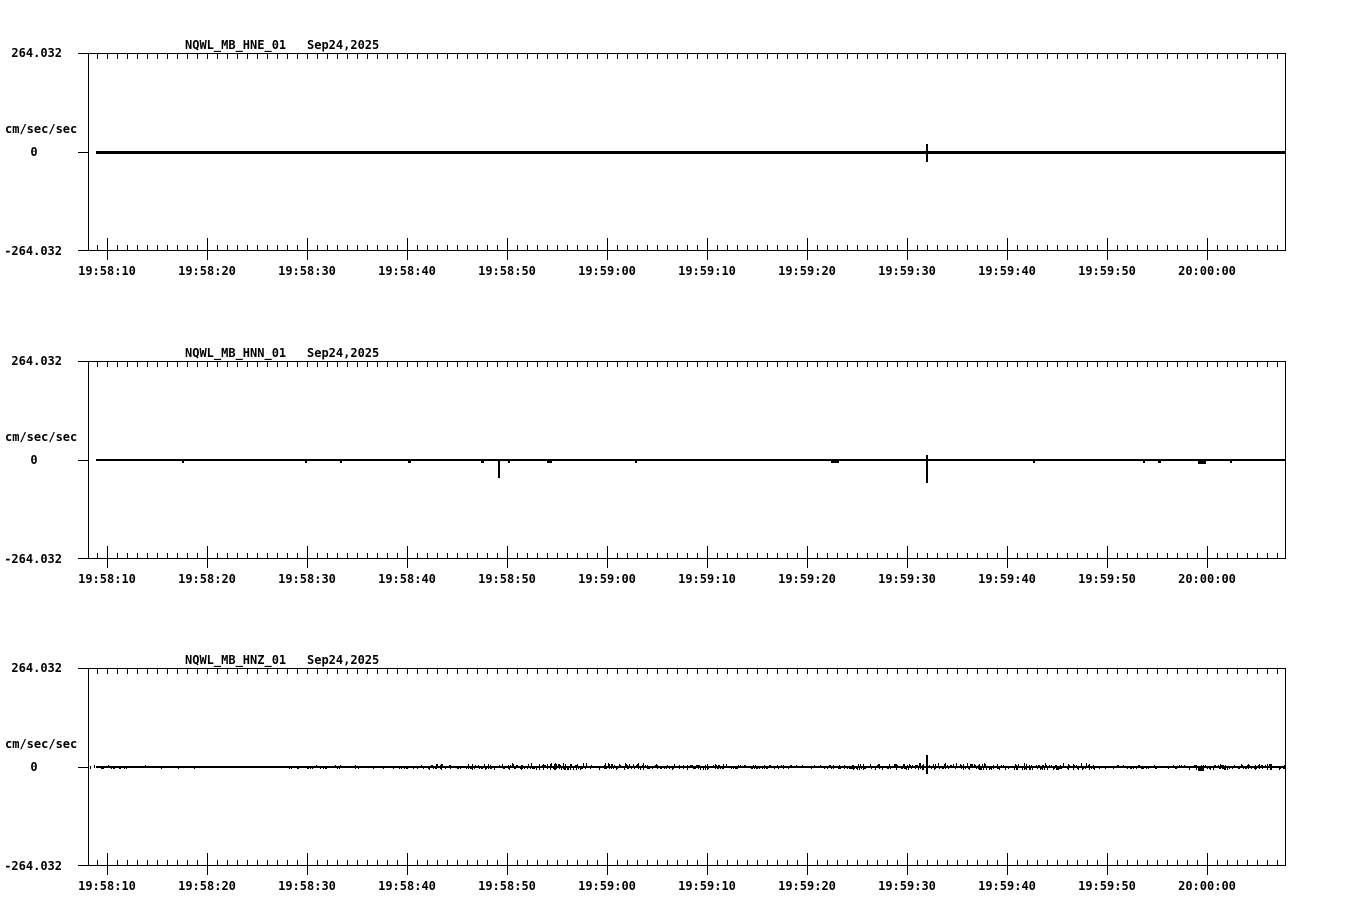  Describe the element at coordinates (236, 45) in the screenshot. I see `chart-title-station: NQWL_MB_HNE_01` at that location.